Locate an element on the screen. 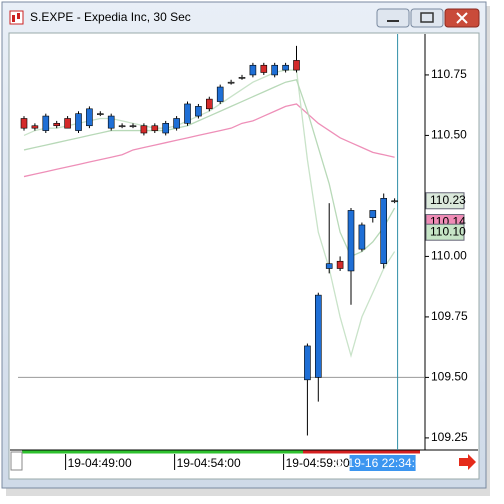 This screenshot has height=504, width=504. cursor-label-bg is located at coordinates (382, 463).